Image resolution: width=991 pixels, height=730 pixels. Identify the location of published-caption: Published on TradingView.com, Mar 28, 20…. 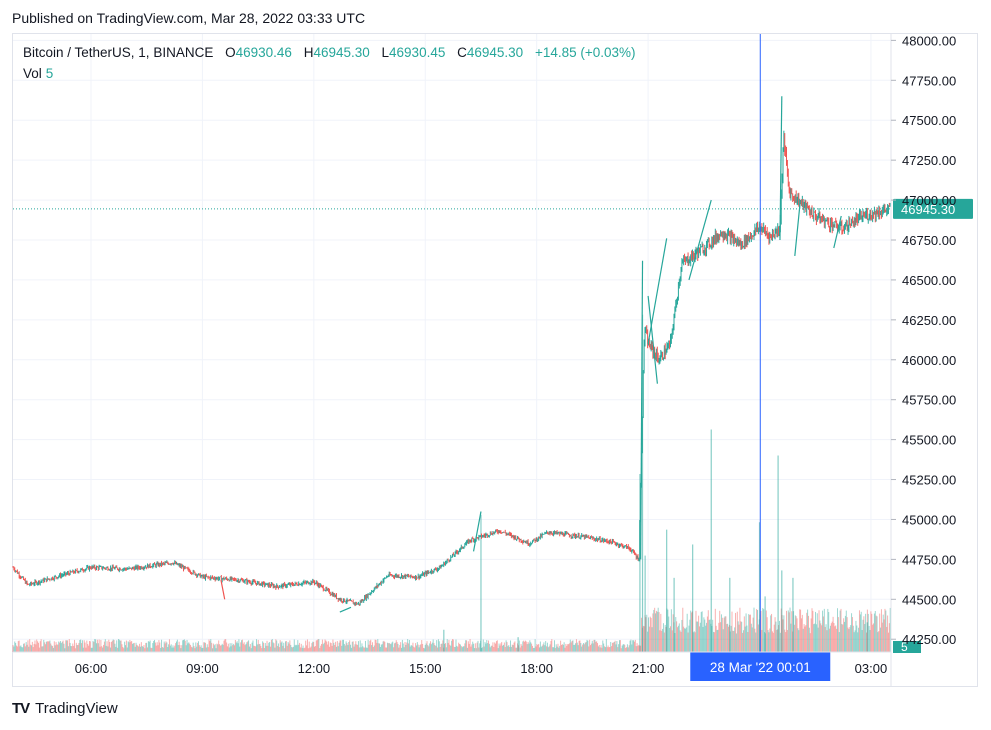
(189, 18).